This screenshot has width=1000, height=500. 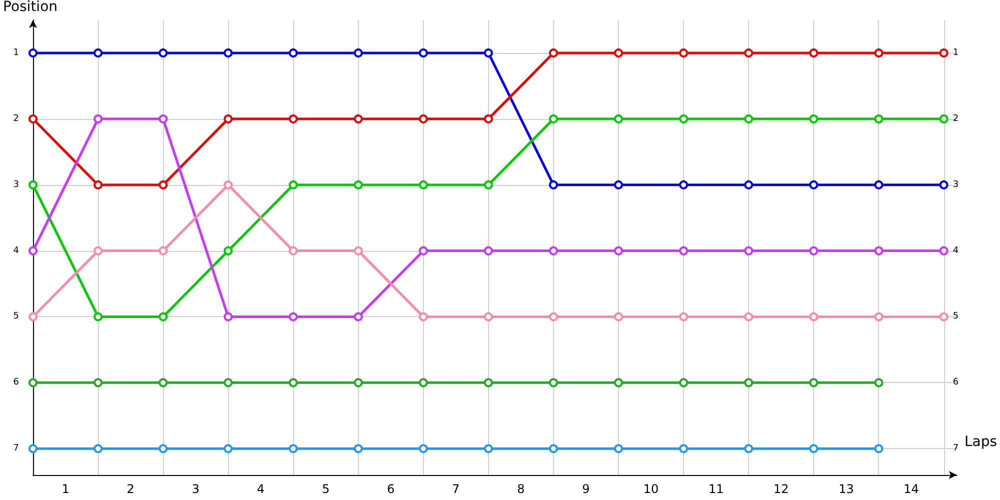 I want to click on x-tick-label: 4, so click(x=260, y=489).